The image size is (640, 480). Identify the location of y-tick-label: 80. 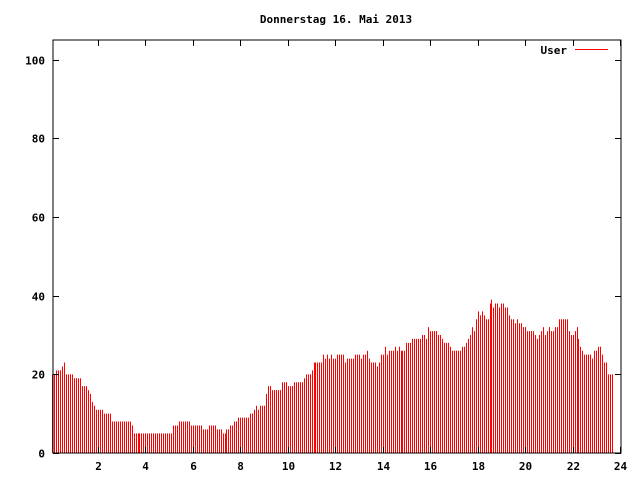
(38, 139).